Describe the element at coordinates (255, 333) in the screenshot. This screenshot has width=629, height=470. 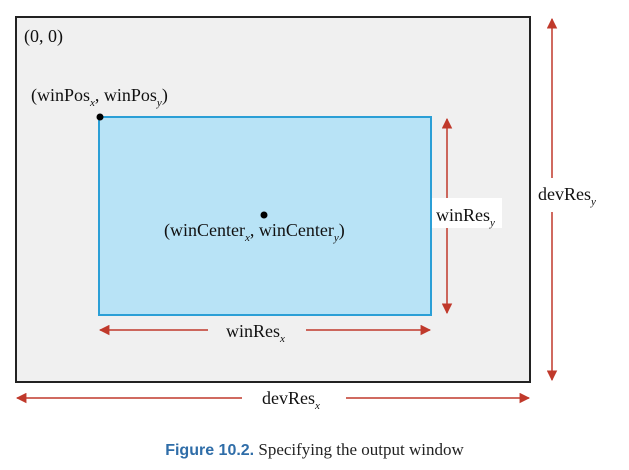
I see `win-res-x-label: winResx` at that location.